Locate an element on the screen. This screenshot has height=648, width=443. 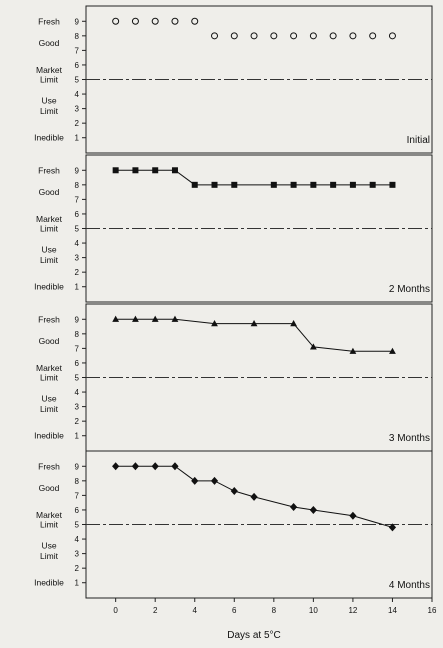
panel-label: Initial is located at coordinates (418, 140).